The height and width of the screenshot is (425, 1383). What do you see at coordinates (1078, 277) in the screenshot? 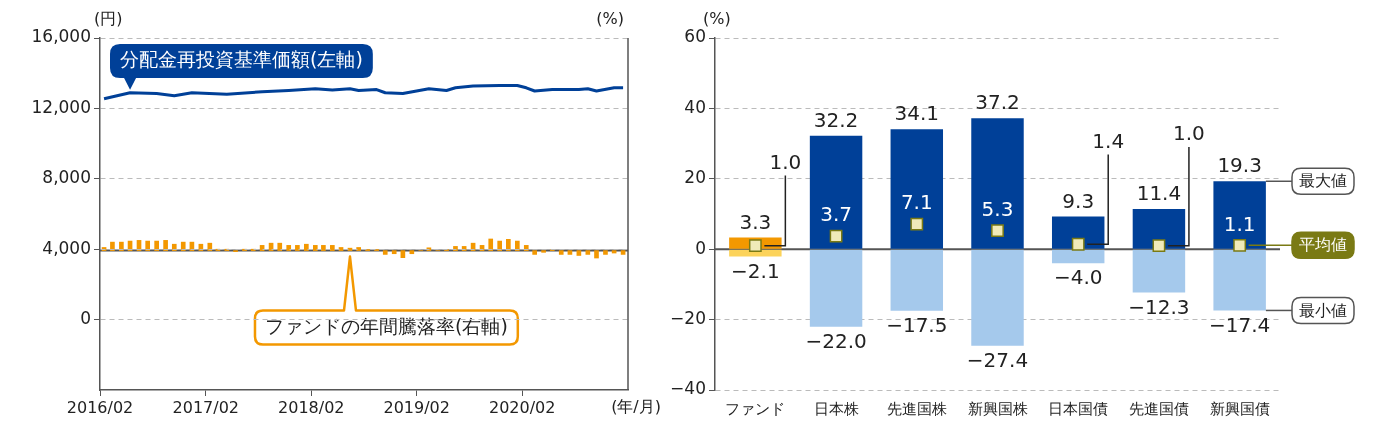
I see `data-label: −4.0` at bounding box center [1078, 277].